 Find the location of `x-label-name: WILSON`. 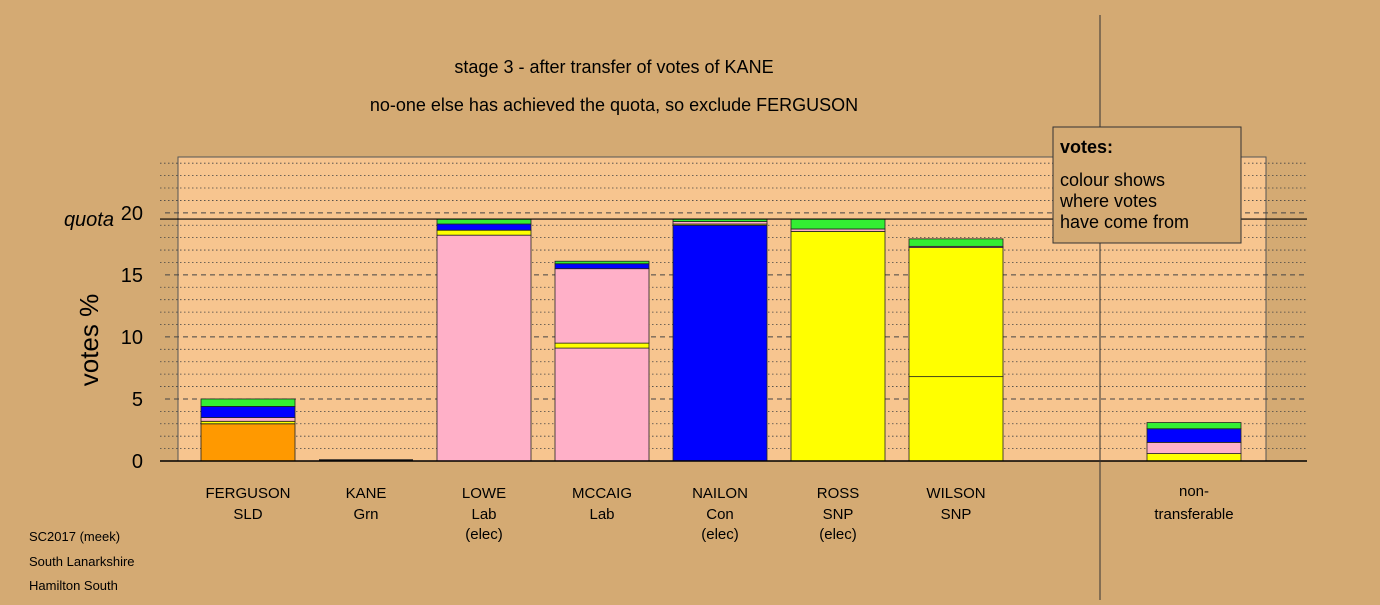

x-label-name: WILSON is located at coordinates (955, 493).